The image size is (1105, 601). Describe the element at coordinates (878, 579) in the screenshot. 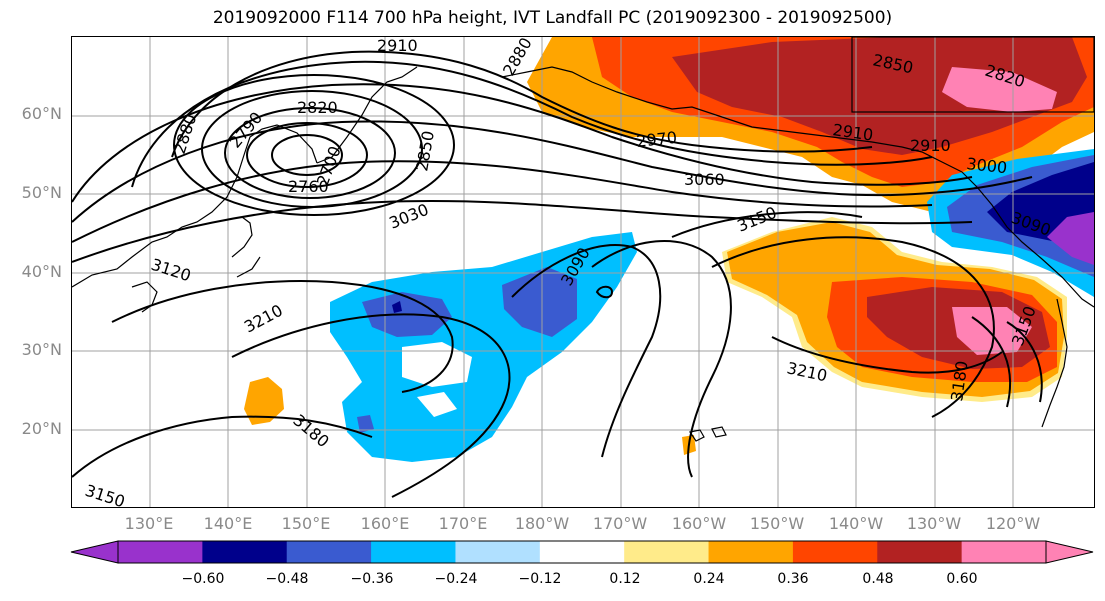

I see `colorbar-tick: 0.48` at that location.